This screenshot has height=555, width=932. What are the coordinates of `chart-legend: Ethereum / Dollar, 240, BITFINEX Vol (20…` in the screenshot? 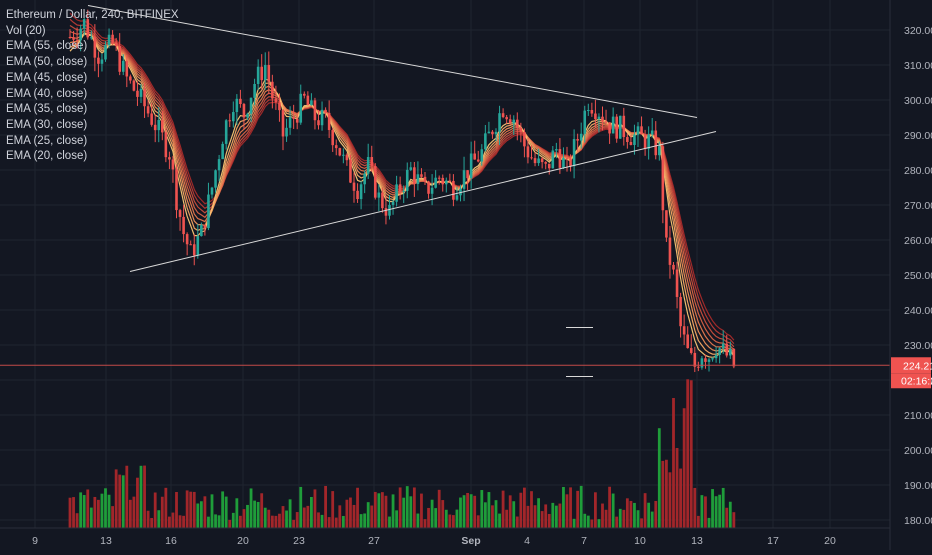 It's located at (92, 86).